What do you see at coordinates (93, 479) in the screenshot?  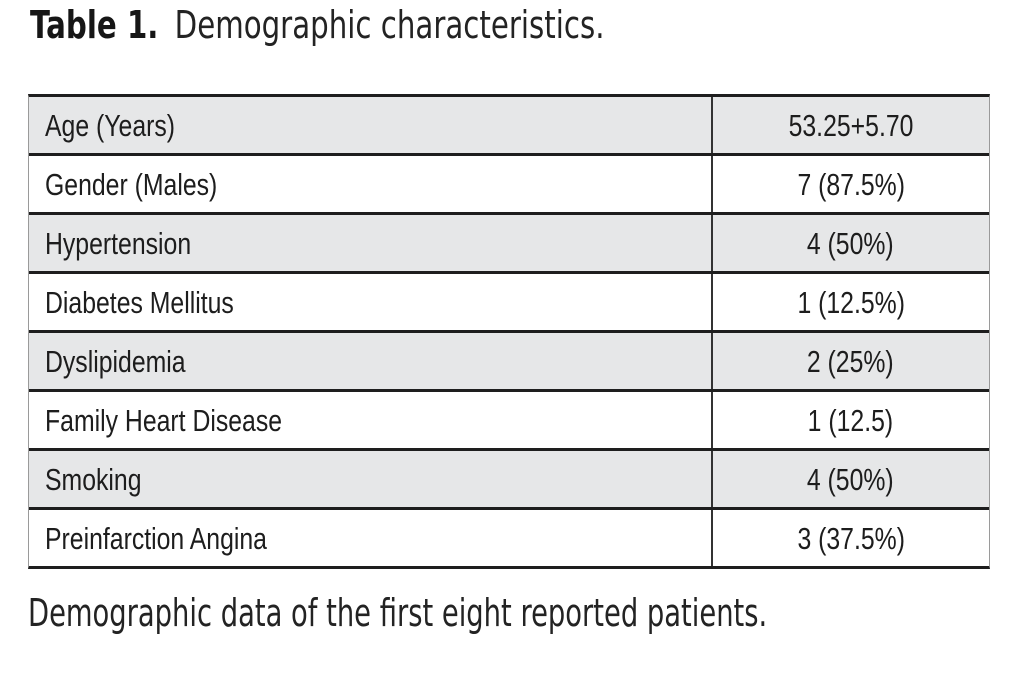 I see `row-label: Smoking` at bounding box center [93, 479].